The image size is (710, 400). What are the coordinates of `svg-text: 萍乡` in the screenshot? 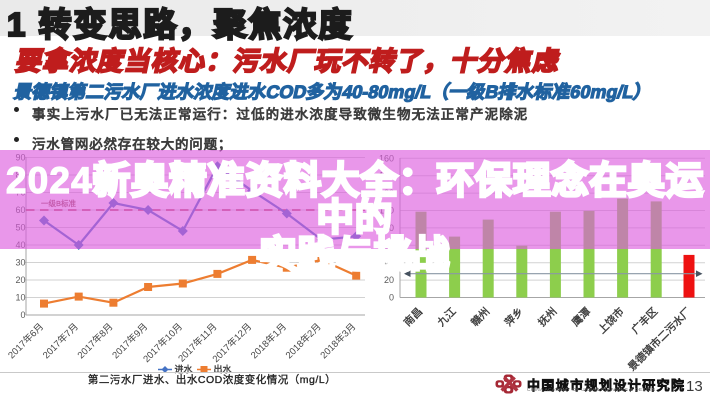 It's located at (514, 317).